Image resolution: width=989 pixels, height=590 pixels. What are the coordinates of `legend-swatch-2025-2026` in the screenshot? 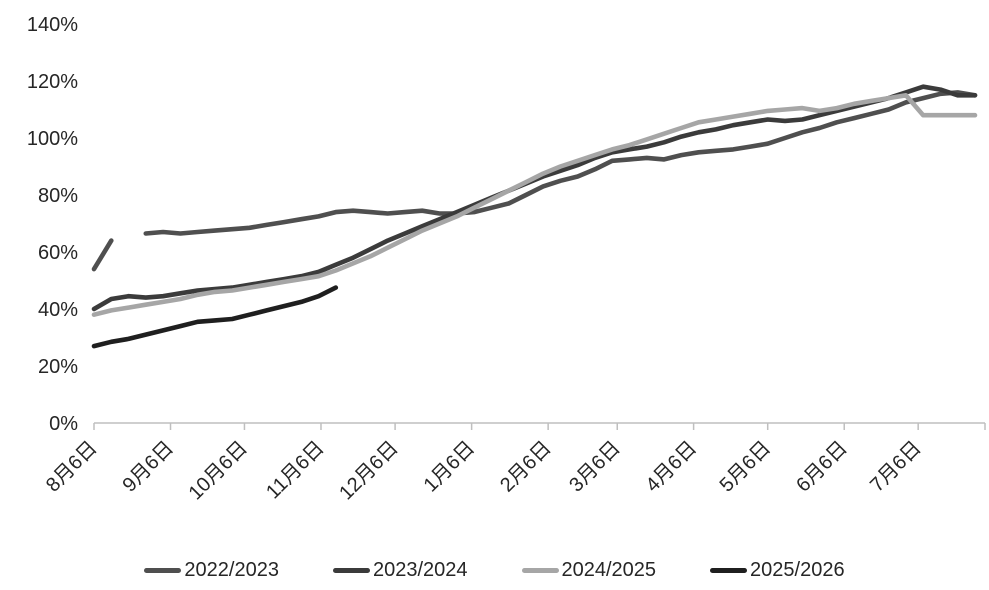 It's located at (729, 570).